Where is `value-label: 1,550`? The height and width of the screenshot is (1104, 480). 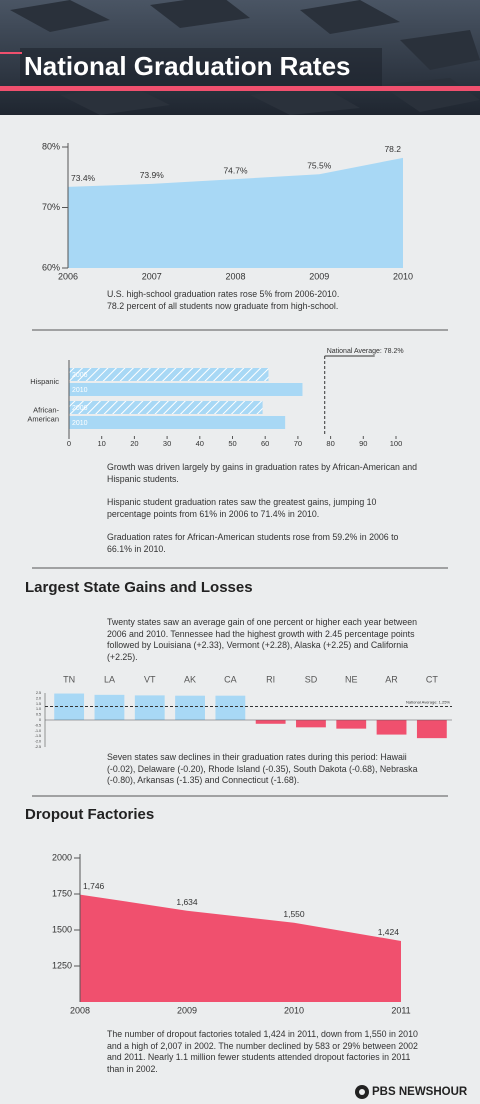 value-label: 1,550 is located at coordinates (294, 914).